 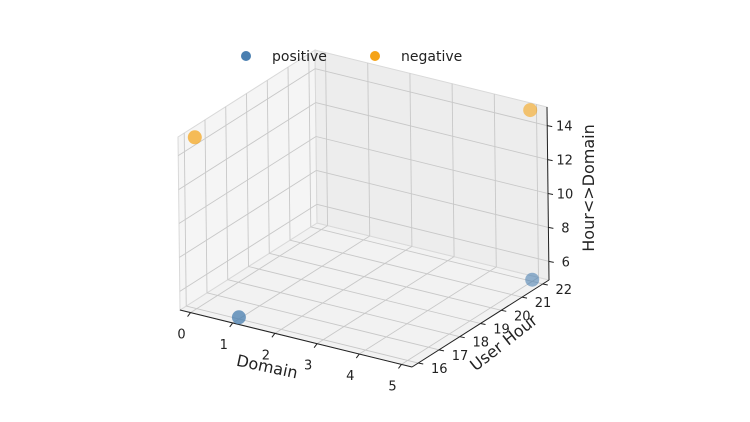 What do you see at coordinates (266, 355) in the screenshot?
I see `x-tick-label: 2` at bounding box center [266, 355].